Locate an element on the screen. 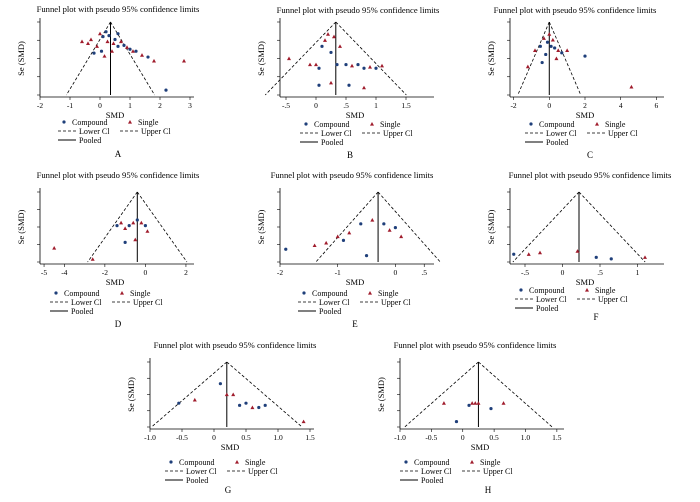 This screenshot has width=700, height=502. panel-label: A is located at coordinates (118, 154).